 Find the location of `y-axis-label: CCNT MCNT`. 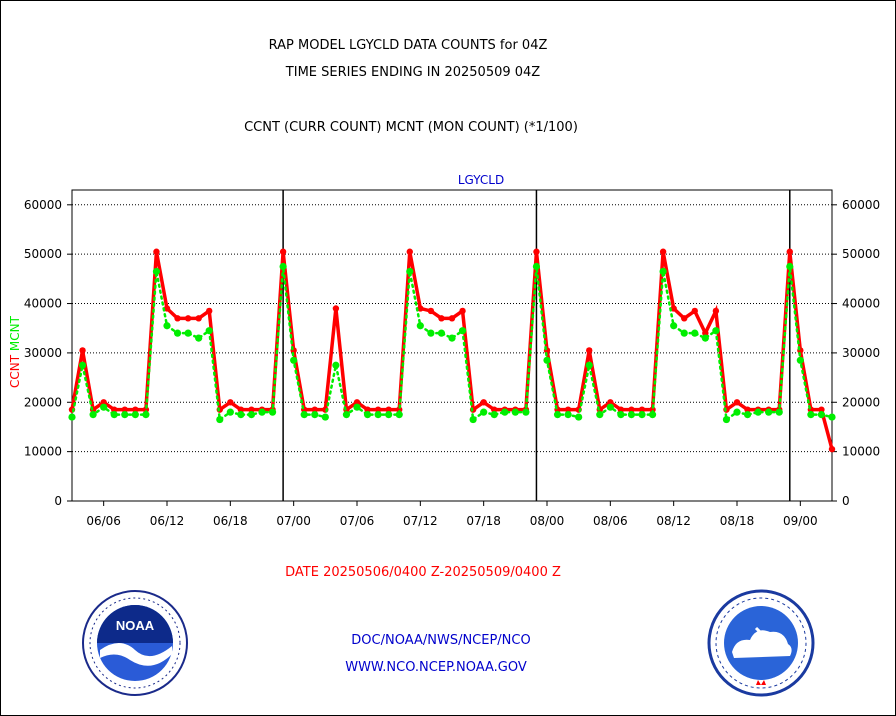

y-axis-label: CCNT MCNT is located at coordinates (15, 351).